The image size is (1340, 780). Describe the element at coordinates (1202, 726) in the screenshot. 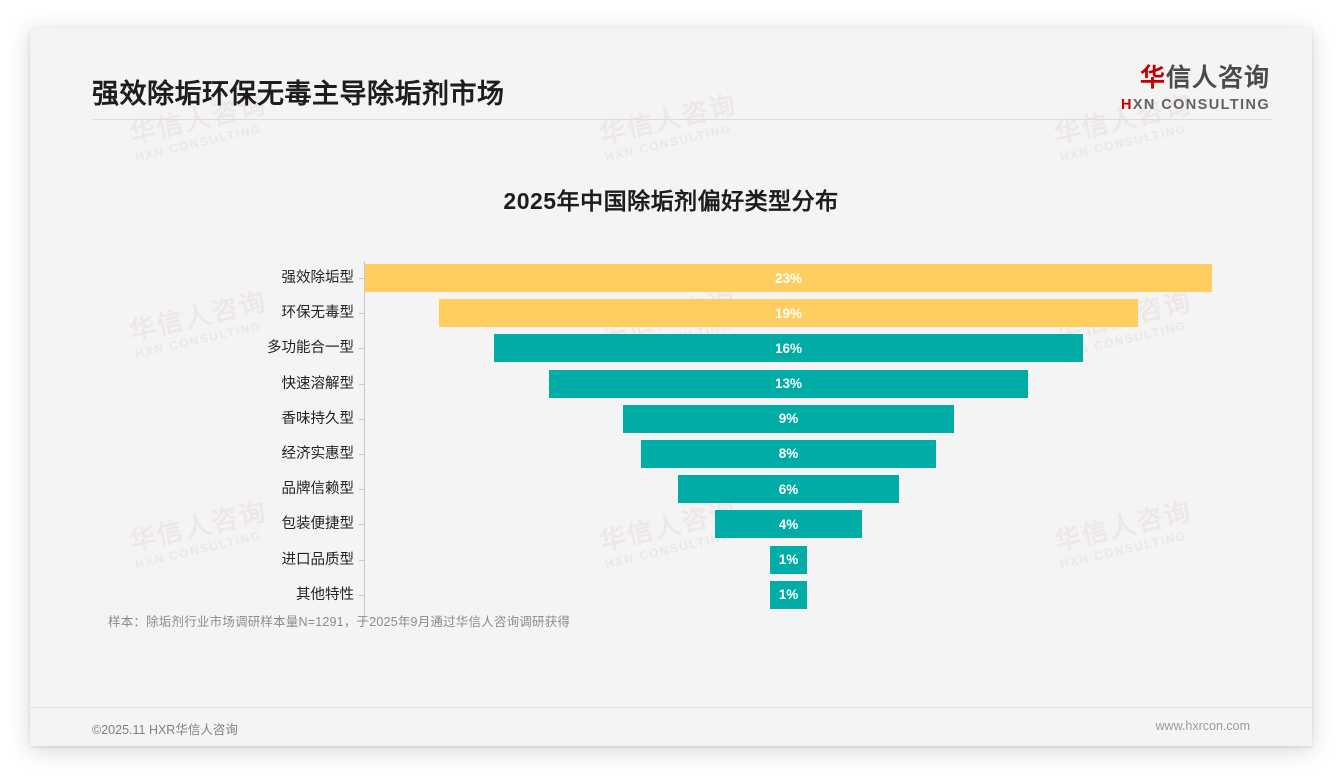

I see `footer-website: www.hxrcon.com` at that location.